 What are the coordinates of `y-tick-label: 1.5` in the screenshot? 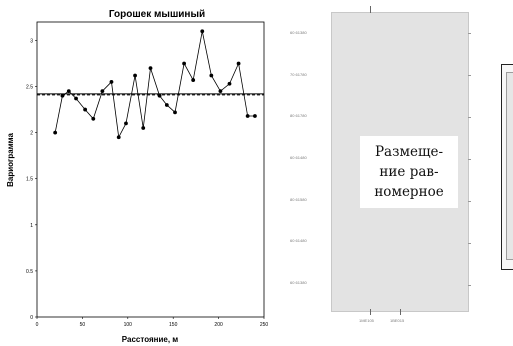 It's located at (29, 180).